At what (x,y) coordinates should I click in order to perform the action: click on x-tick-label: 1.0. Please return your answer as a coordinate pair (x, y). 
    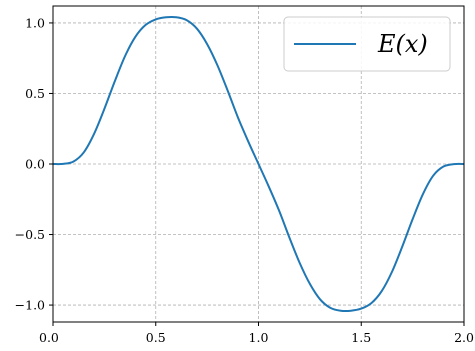
    Looking at the image, I should click on (259, 337).